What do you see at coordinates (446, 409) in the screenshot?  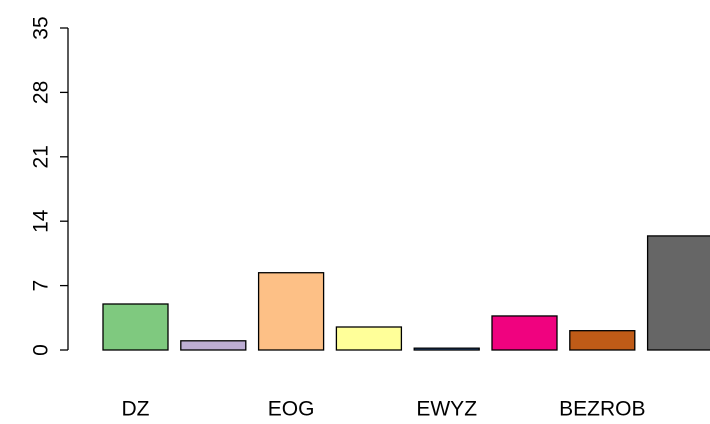 I see `x-tick-label: EWYZ` at bounding box center [446, 409].